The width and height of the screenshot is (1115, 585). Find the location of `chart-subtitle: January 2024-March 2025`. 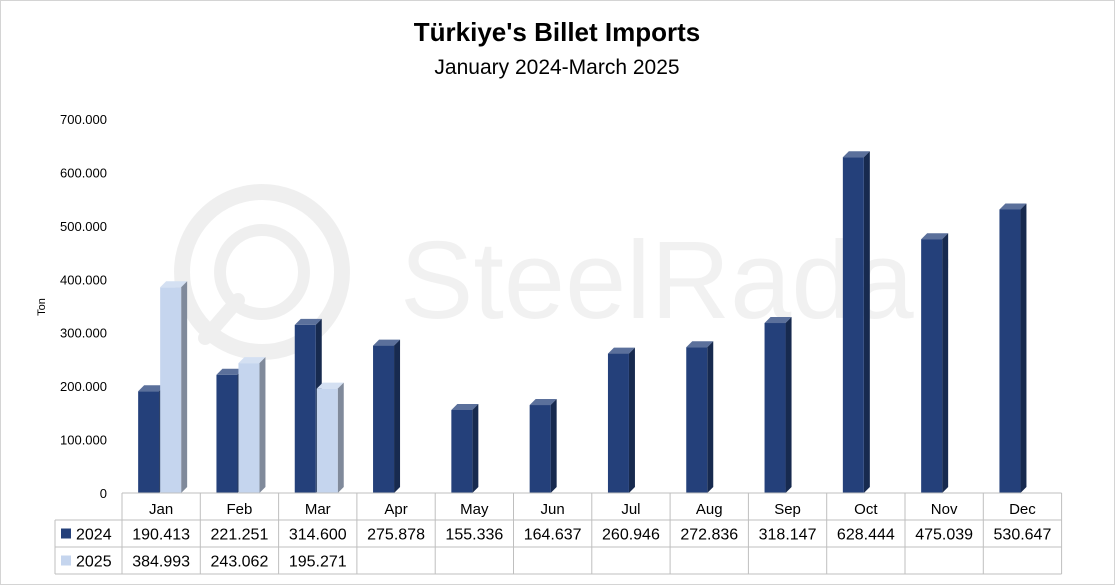

chart-subtitle: January 2024-March 2025 is located at coordinates (556, 67).